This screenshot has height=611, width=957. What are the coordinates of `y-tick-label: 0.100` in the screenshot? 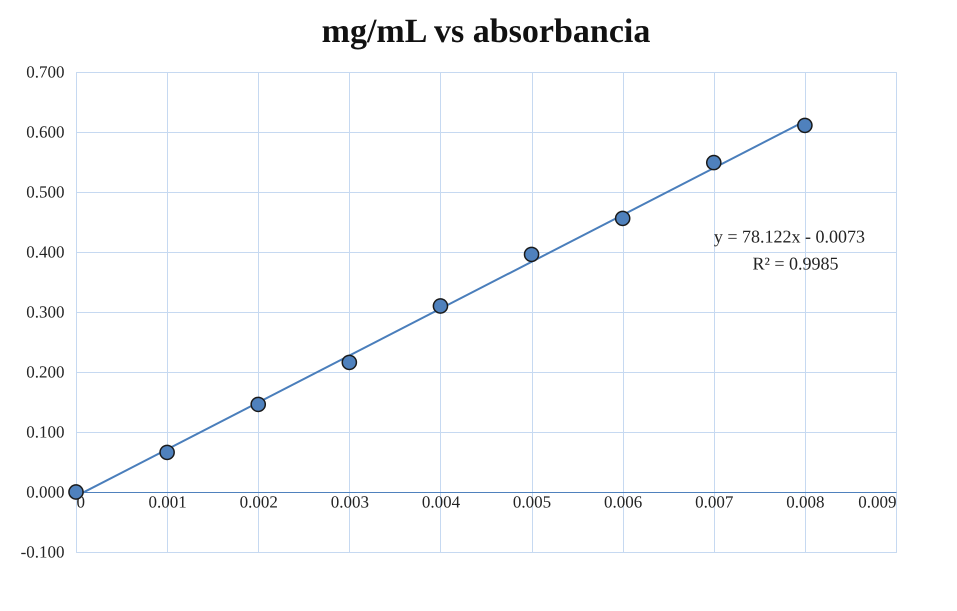 It's located at (45, 432).